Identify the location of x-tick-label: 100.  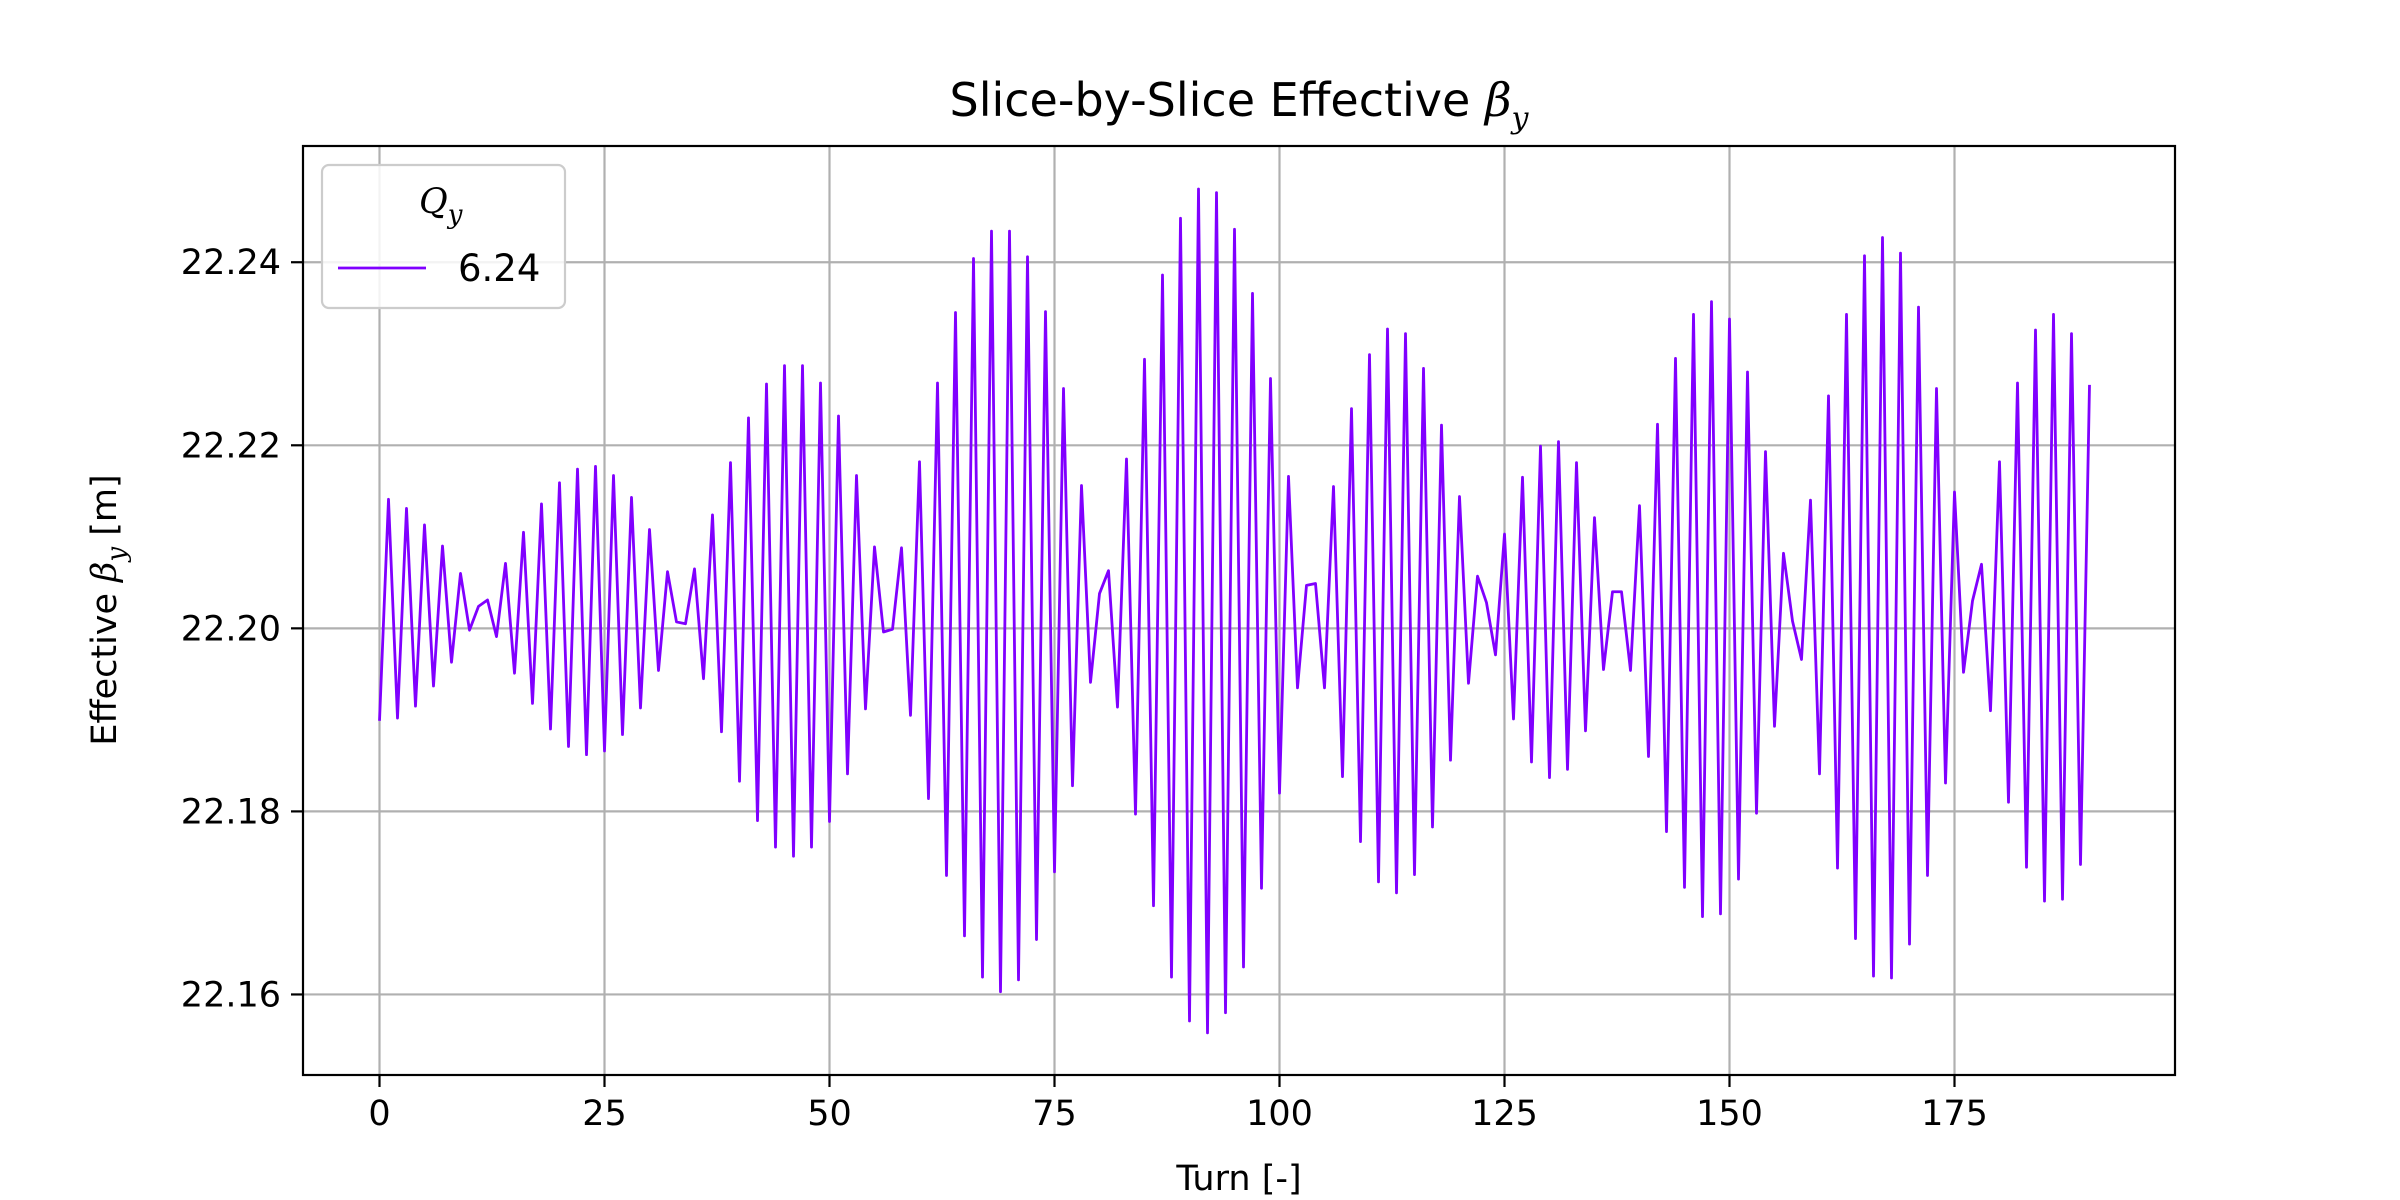
(1279, 1114).